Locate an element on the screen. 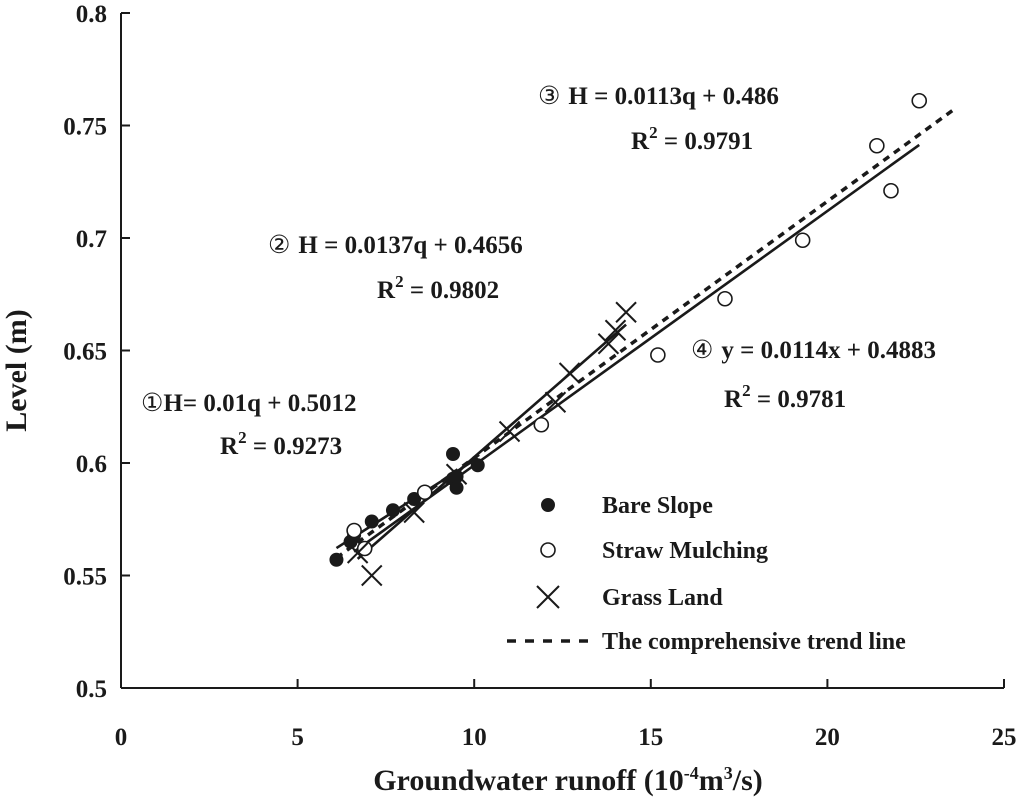  legend-item: Straw Mulching is located at coordinates (654, 551).